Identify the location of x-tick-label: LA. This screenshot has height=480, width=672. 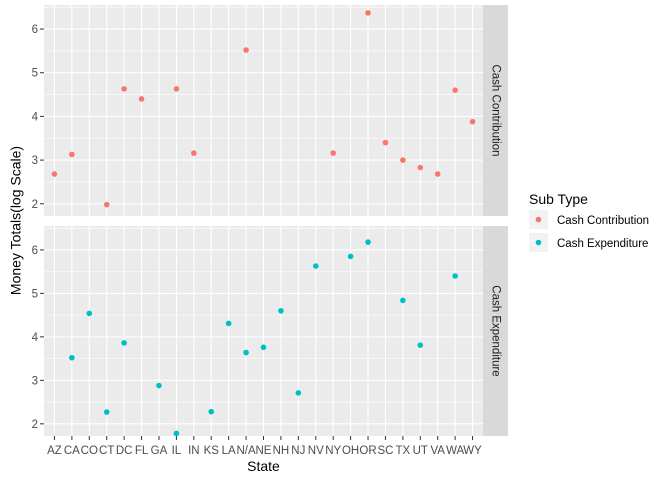
(229, 451).